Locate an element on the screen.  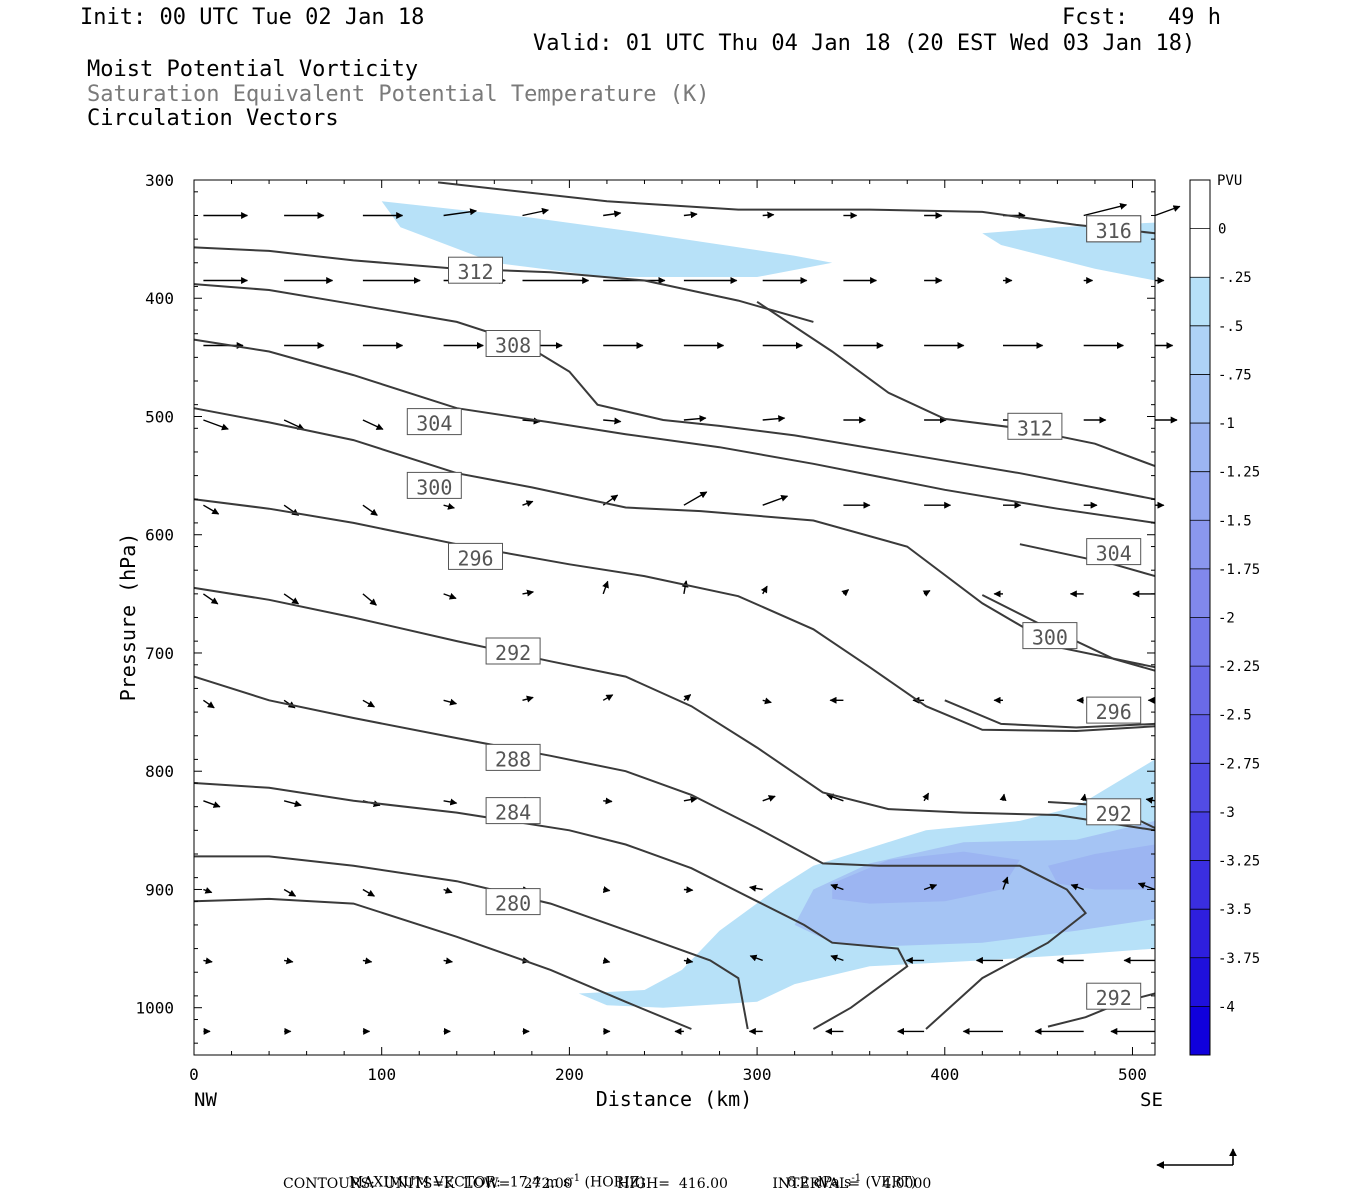
x-tick-label: 500 is located at coordinates (1132, 1074).